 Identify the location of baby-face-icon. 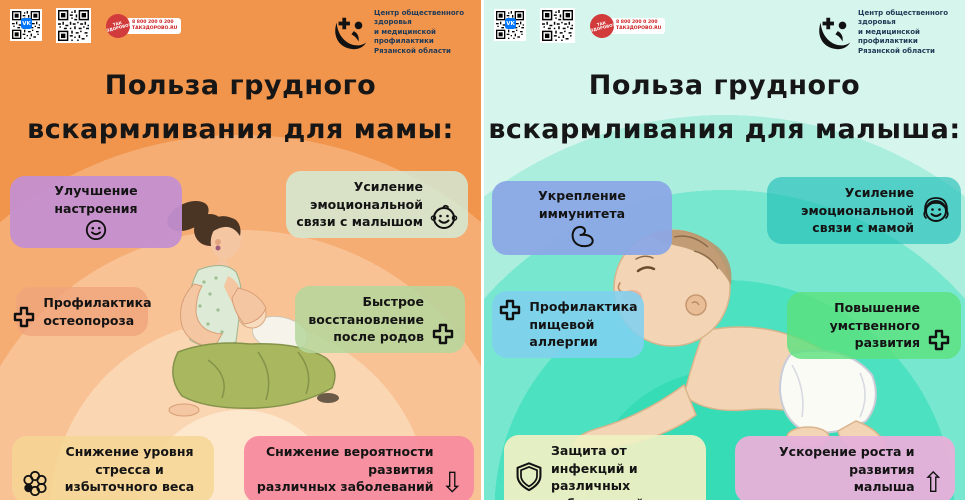
(444, 217).